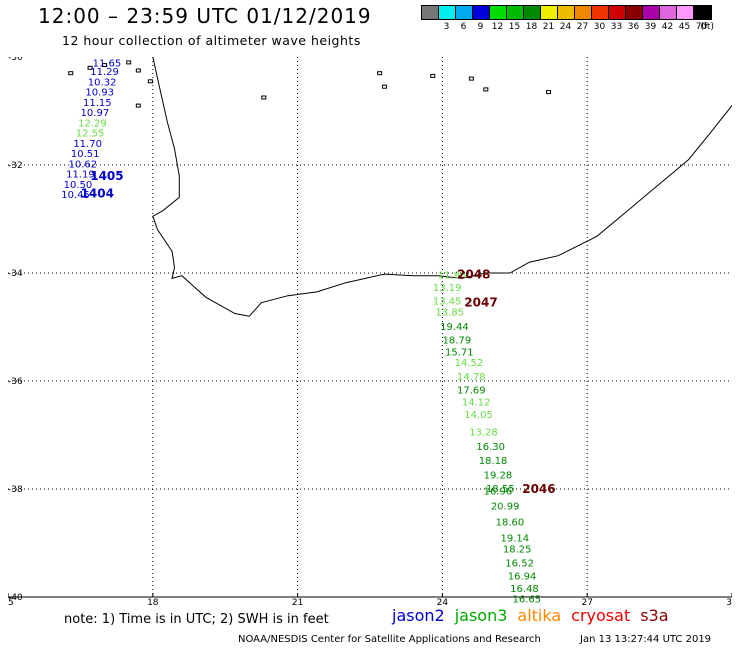 The height and width of the screenshot is (650, 740). I want to click on color-legend: 3 6 9 12 15 18 21 24 27 30 33 36 39 42 45 70 (ft), so click(567, 20).